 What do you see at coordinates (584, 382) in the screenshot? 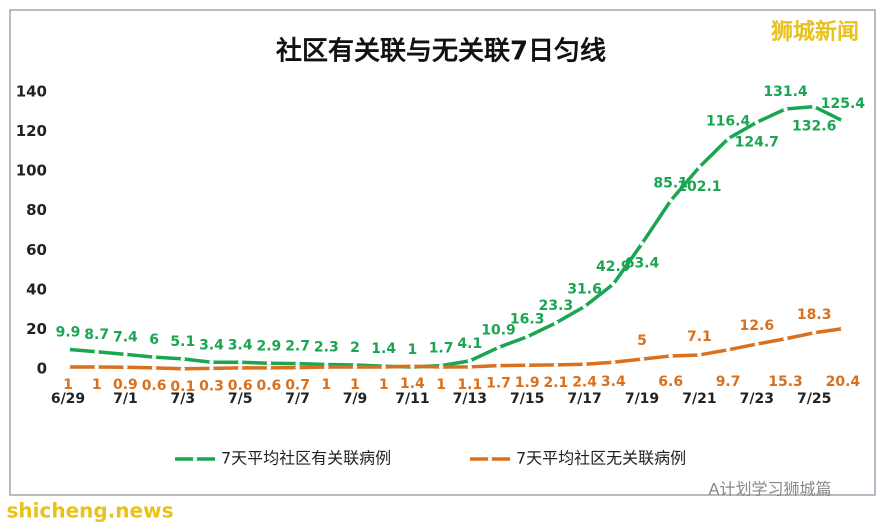
I see `data-label: 2.4` at bounding box center [584, 382].